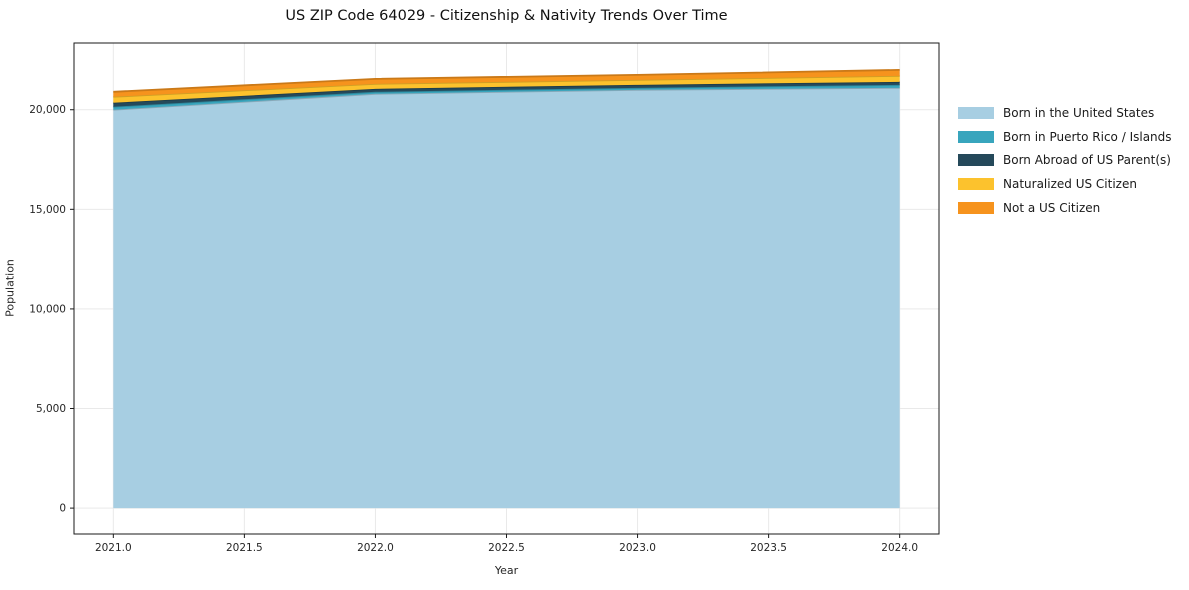 This screenshot has width=1189, height=590. Describe the element at coordinates (10, 288) in the screenshot. I see `y-axis-label: Population` at that location.